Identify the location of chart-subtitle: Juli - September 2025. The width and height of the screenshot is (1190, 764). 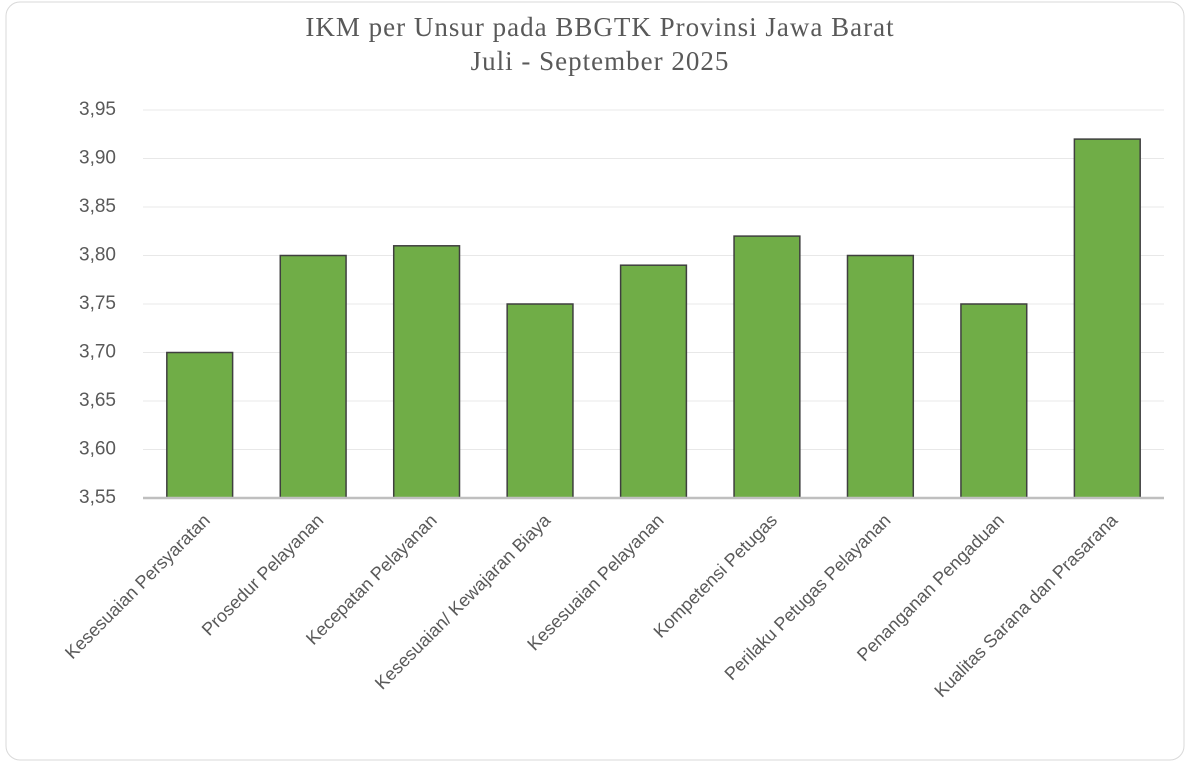
(600, 61).